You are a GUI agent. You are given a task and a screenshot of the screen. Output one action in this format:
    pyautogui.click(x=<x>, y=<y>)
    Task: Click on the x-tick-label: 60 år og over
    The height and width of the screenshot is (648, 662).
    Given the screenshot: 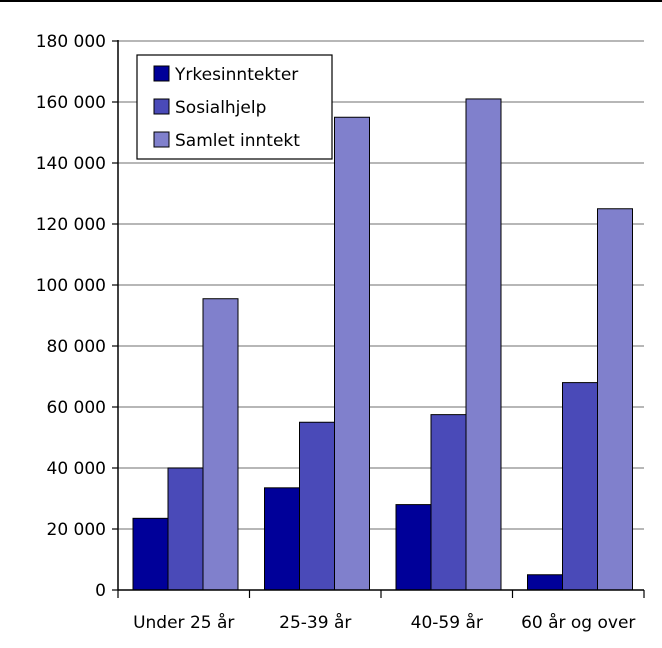 What is the action you would take?
    pyautogui.click(x=578, y=622)
    